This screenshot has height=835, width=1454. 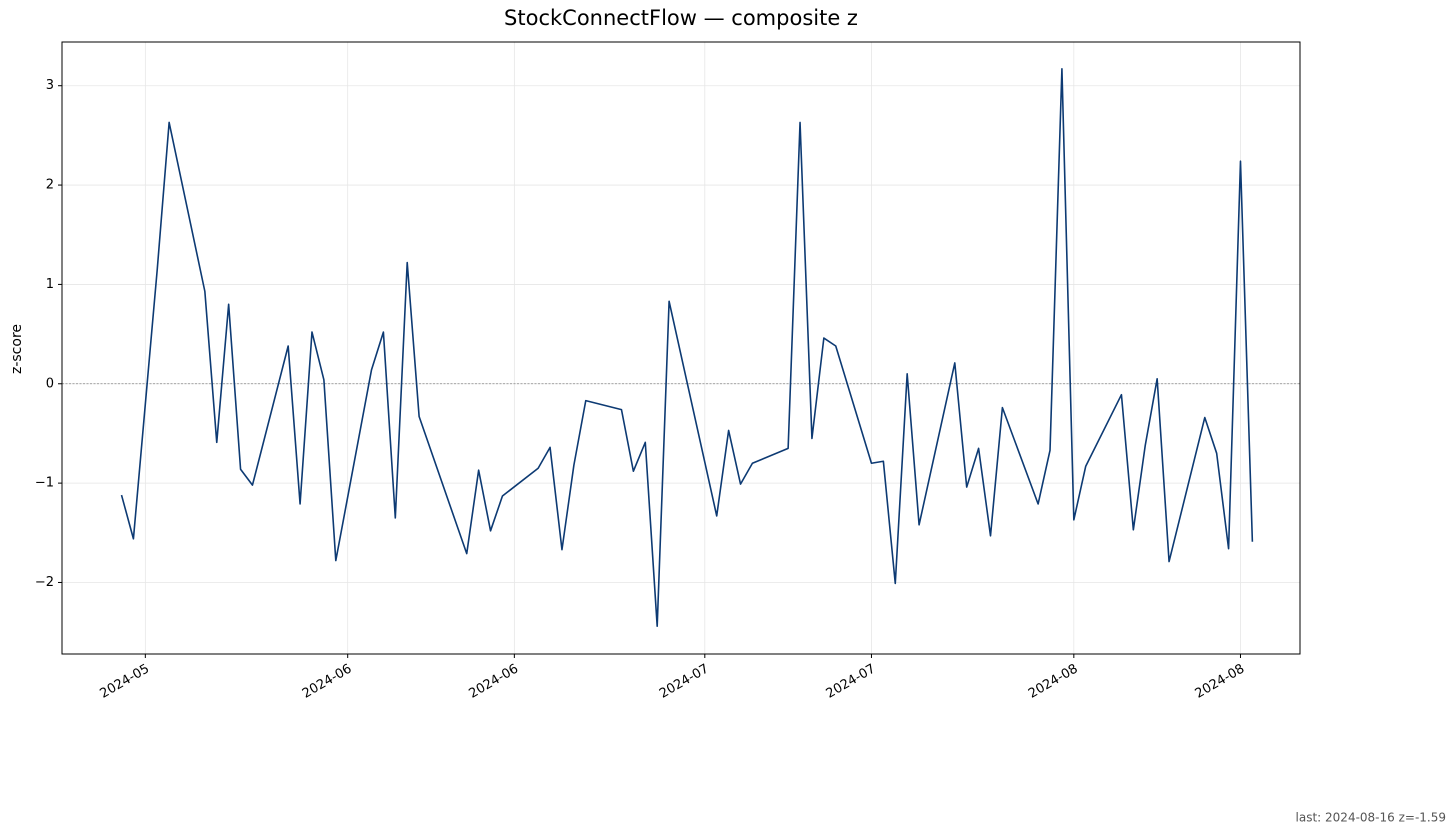 I want to click on y-tick-label: −2, so click(x=44, y=582).